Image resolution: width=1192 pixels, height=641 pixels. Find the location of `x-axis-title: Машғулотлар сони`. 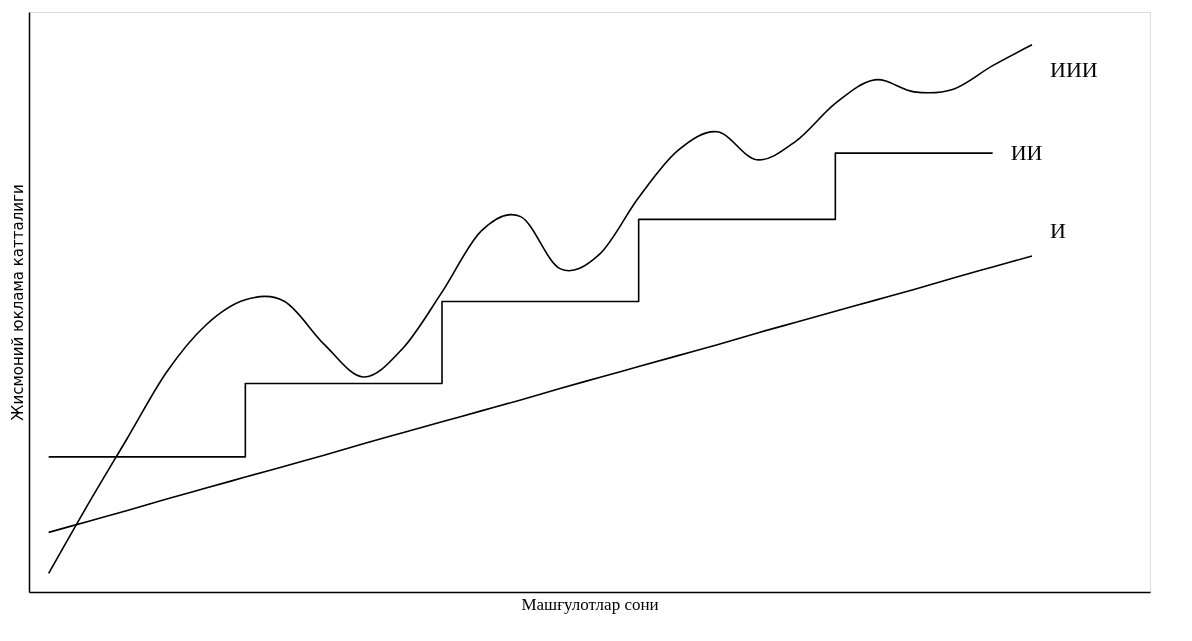

x-axis-title: Машғулотлар сони is located at coordinates (590, 604).